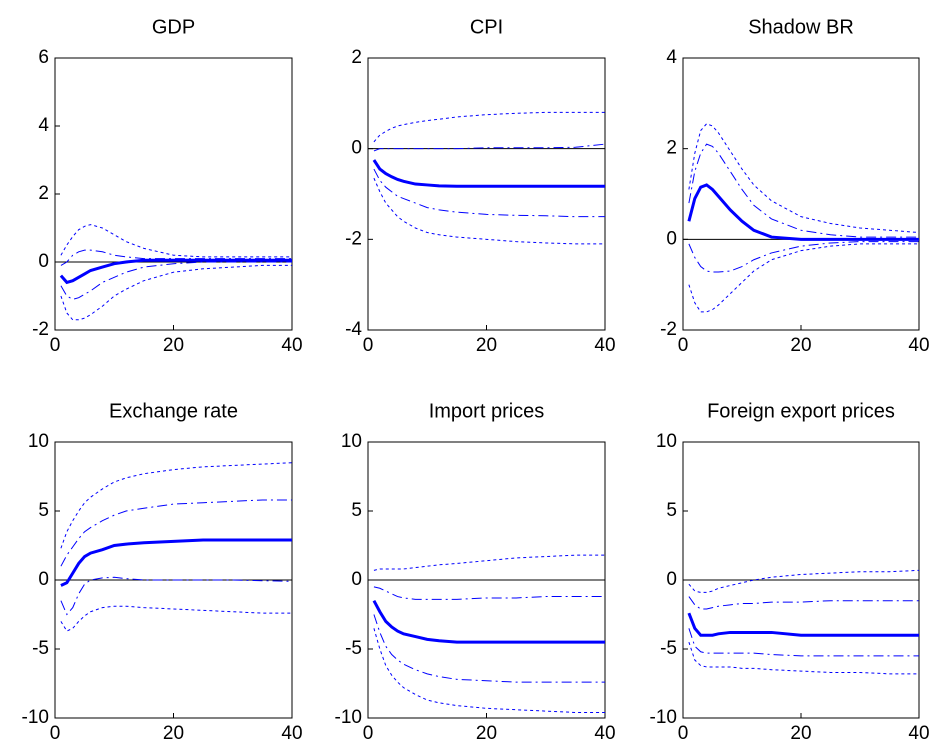  Describe the element at coordinates (173, 411) in the screenshot. I see `subplot-title: Exchange rate` at that location.